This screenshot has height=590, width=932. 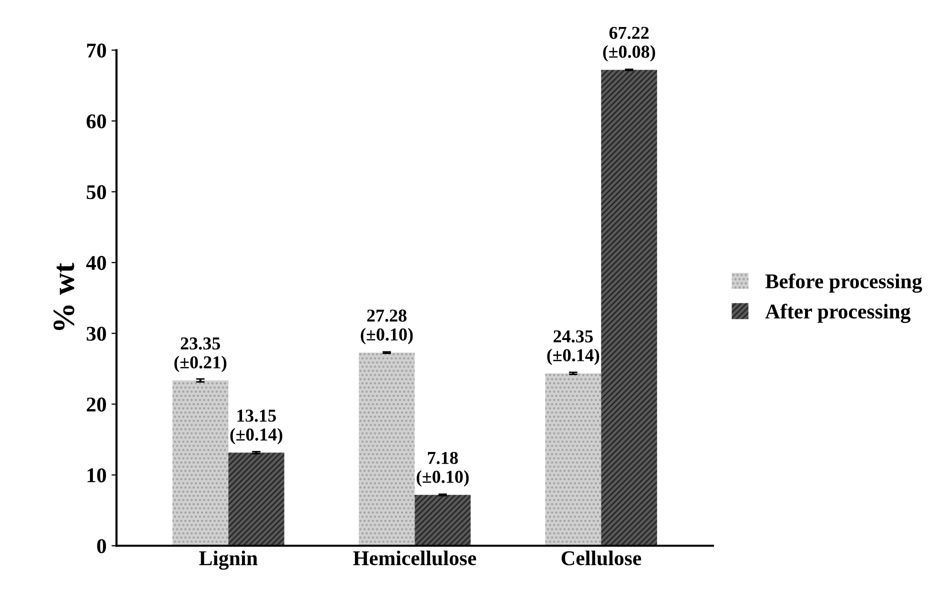 I want to click on y-tick-label: 70, so click(x=96, y=51).